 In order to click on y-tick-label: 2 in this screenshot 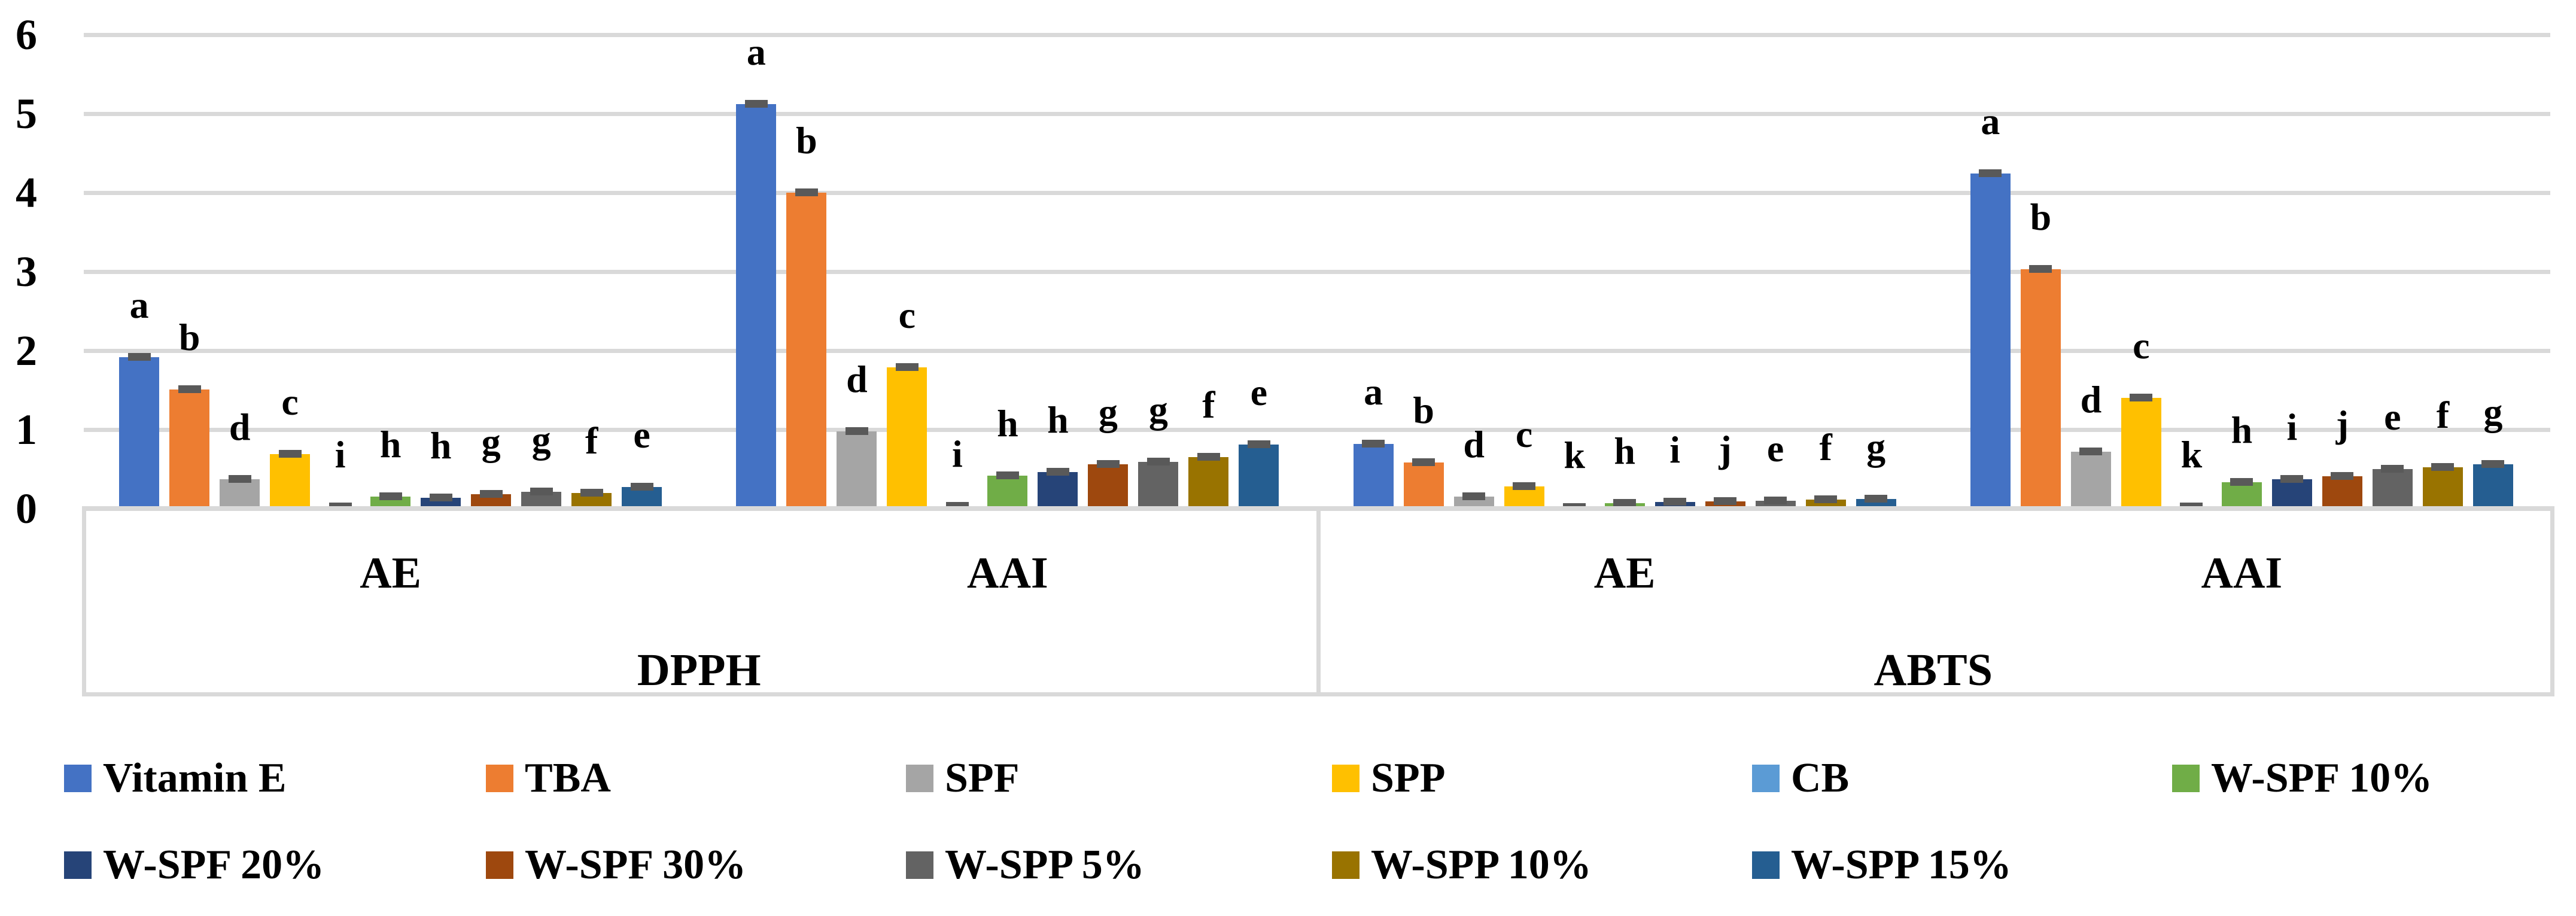, I will do `click(26, 351)`.